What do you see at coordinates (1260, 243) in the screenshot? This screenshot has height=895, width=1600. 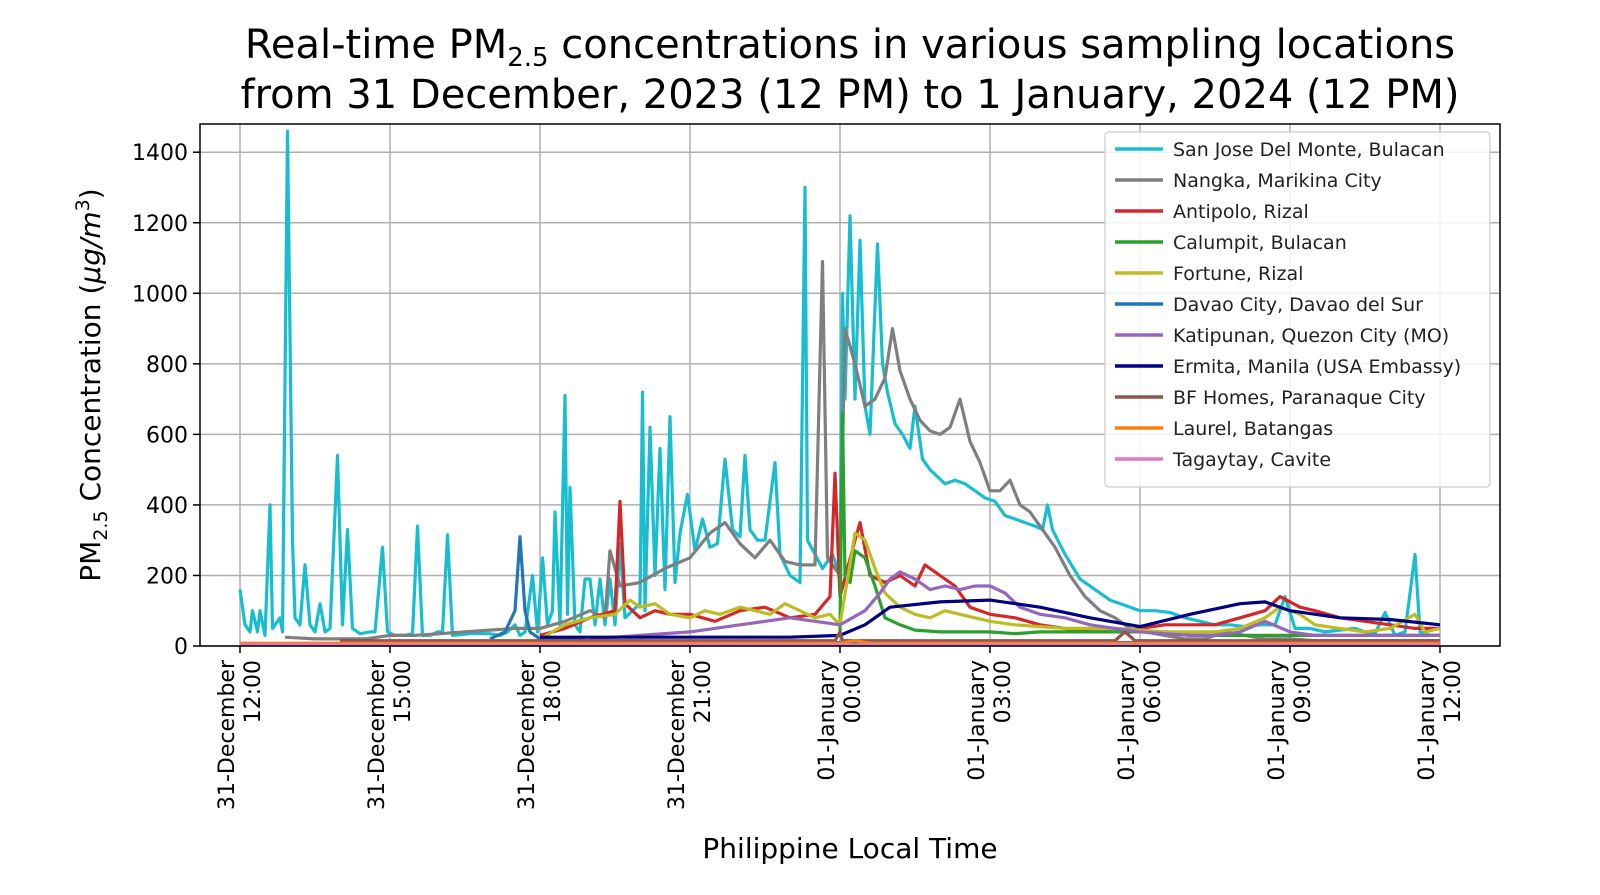 I see `legend-entry-label: Calumpit, Bulacan` at bounding box center [1260, 243].